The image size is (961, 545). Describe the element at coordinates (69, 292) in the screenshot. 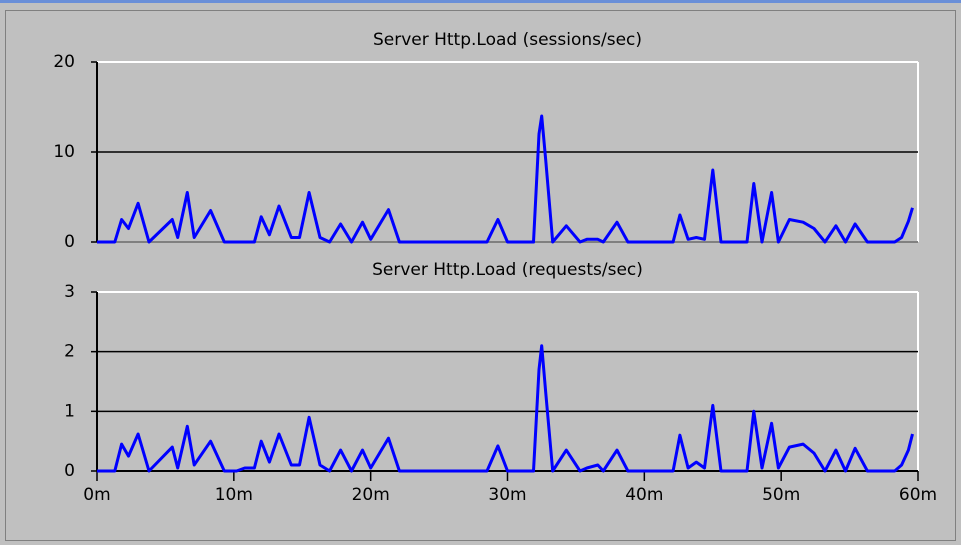

I see `y-tick-label: 3` at that location.